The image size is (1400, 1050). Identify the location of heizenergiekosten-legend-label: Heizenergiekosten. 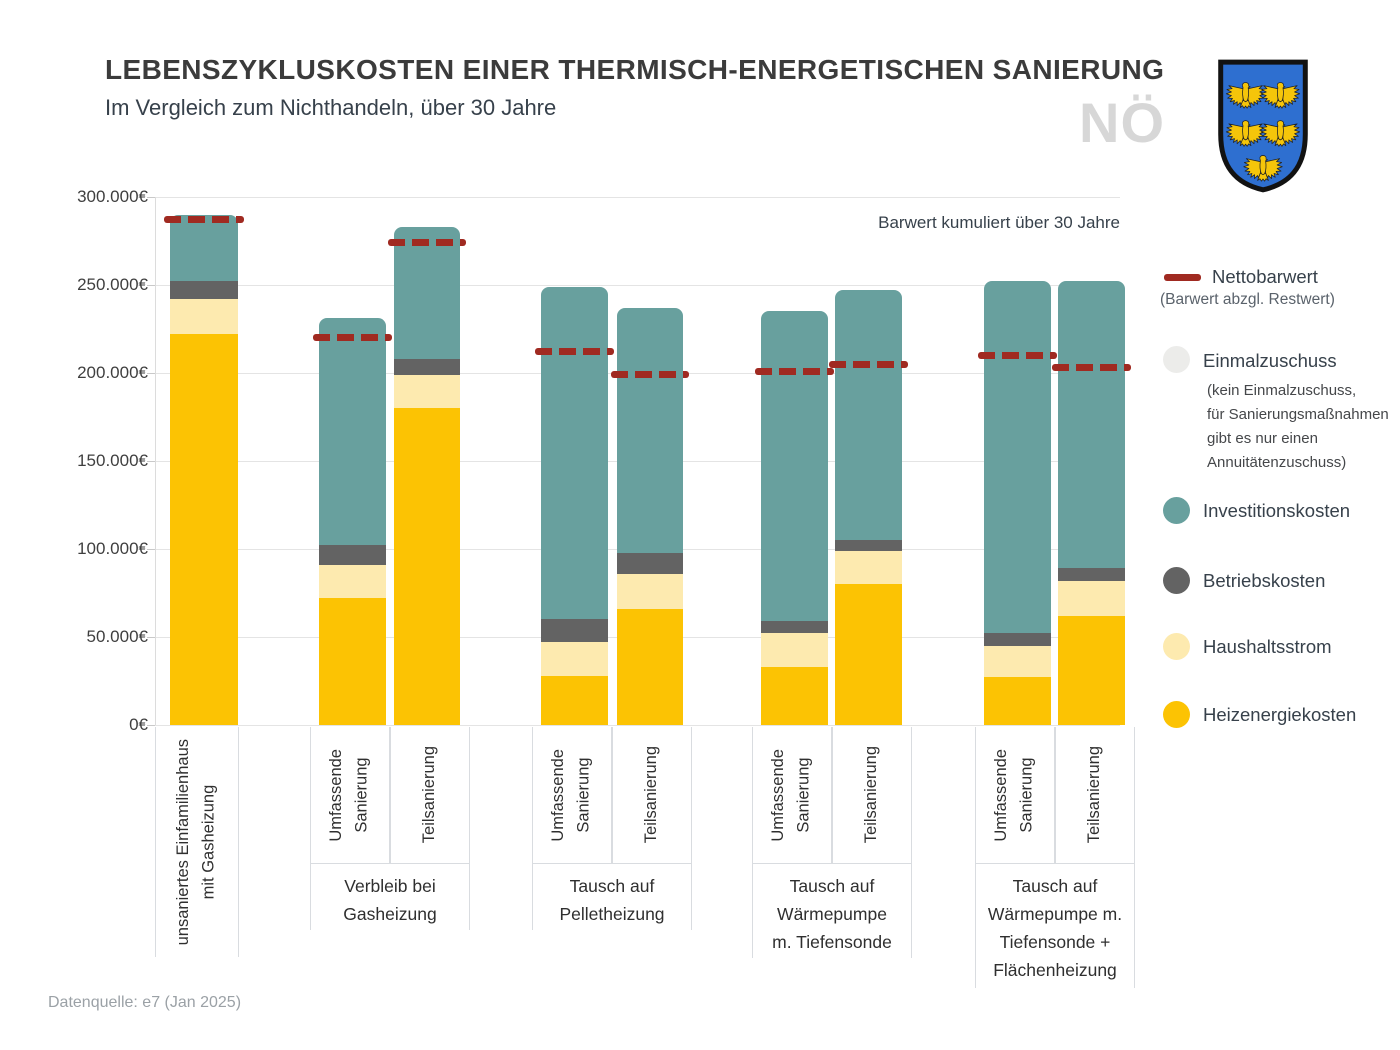
(1280, 714).